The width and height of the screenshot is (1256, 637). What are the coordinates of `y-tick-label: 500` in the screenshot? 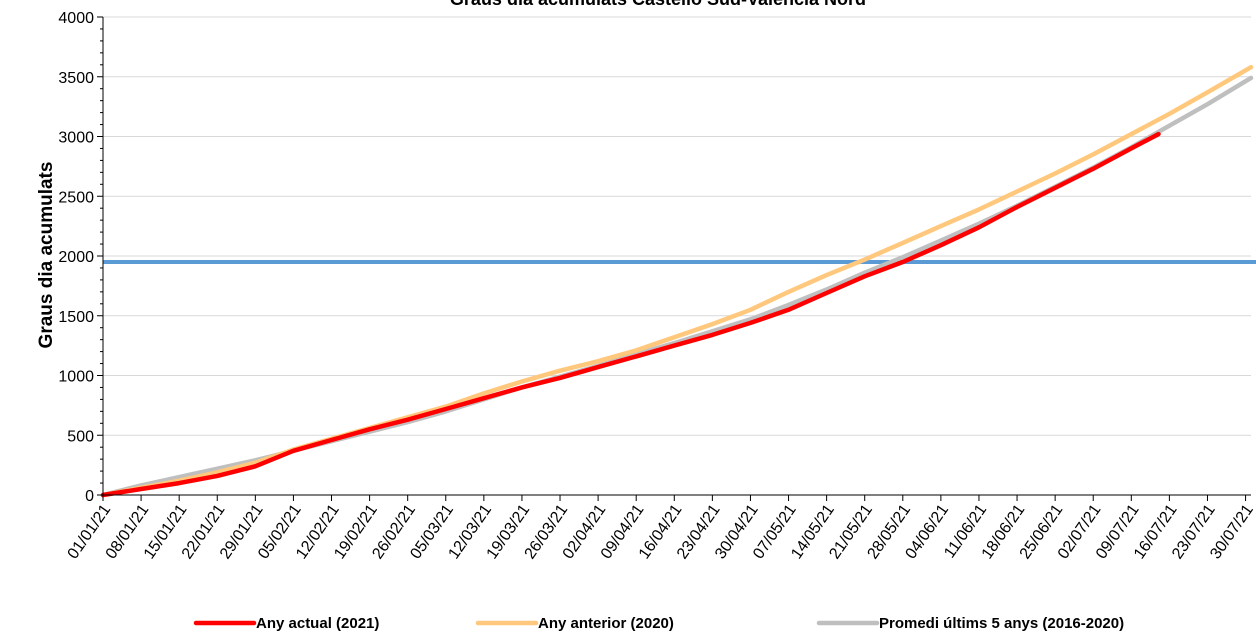 It's located at (80, 436).